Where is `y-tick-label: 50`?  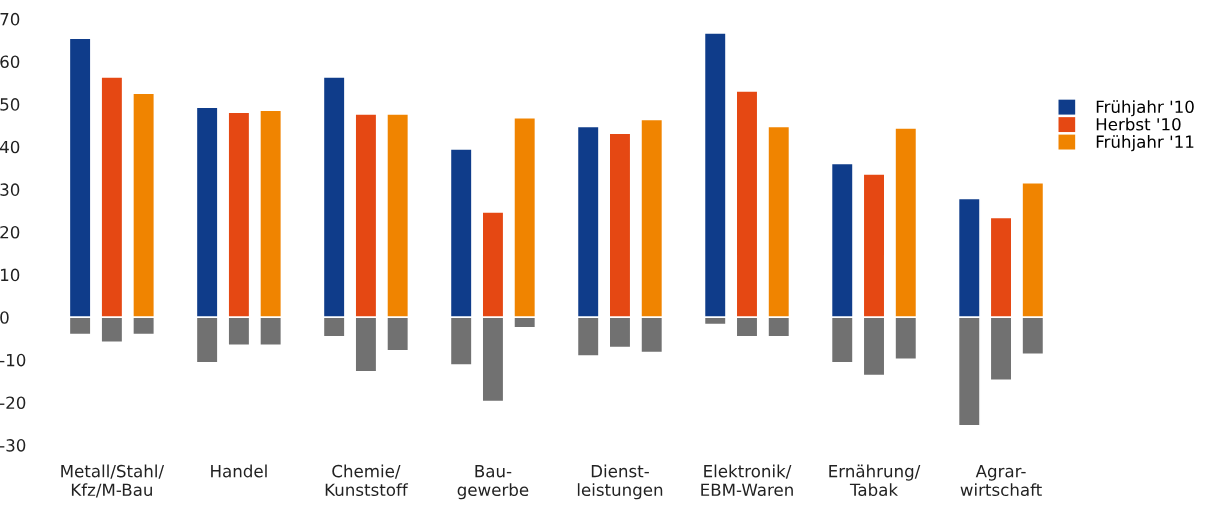
y-tick-label: 50 is located at coordinates (10, 104).